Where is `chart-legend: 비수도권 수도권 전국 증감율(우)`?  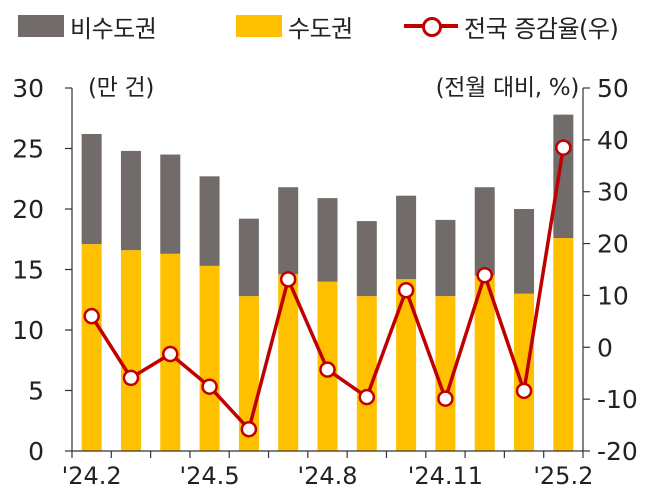 chart-legend: 비수도권 수도권 전국 증감율(우) is located at coordinates (328, 26).